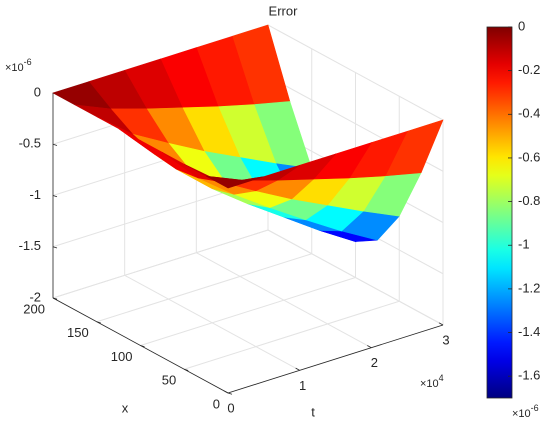 Image resolution: width=550 pixels, height=432 pixels. I want to click on x-tick-label: 150, so click(78, 332).